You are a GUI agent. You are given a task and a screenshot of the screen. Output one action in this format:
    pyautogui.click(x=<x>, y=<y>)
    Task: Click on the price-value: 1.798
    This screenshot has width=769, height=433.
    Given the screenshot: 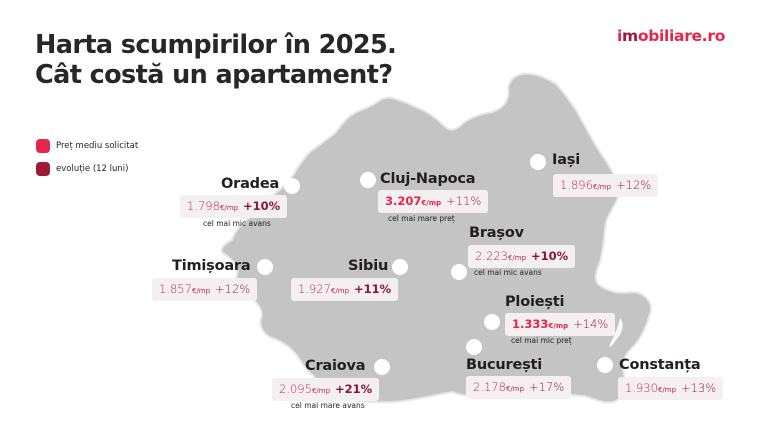 What is the action you would take?
    pyautogui.click(x=203, y=206)
    